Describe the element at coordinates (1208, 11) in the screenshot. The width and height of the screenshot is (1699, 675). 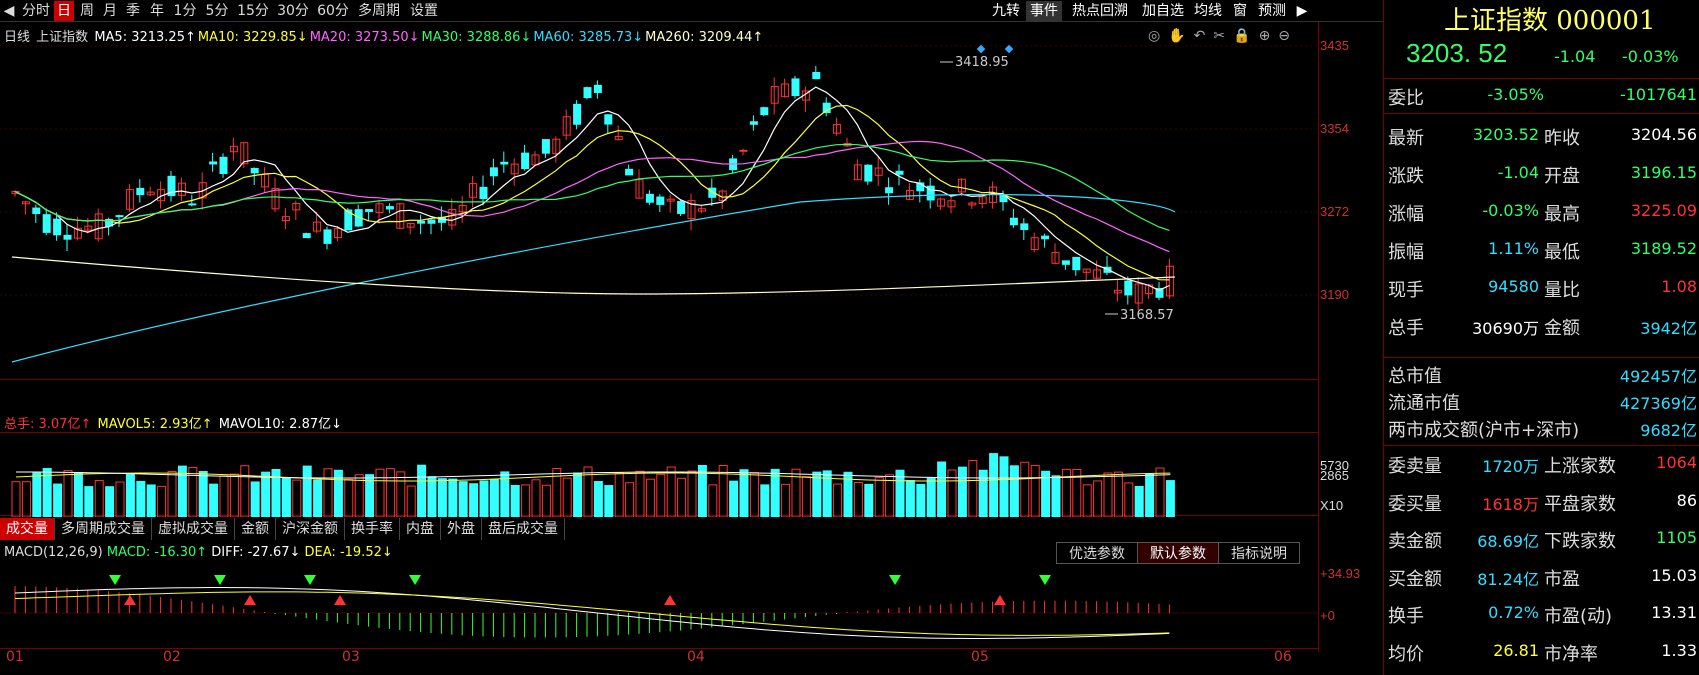
I see `toolbar-right-4: 均线` at that location.